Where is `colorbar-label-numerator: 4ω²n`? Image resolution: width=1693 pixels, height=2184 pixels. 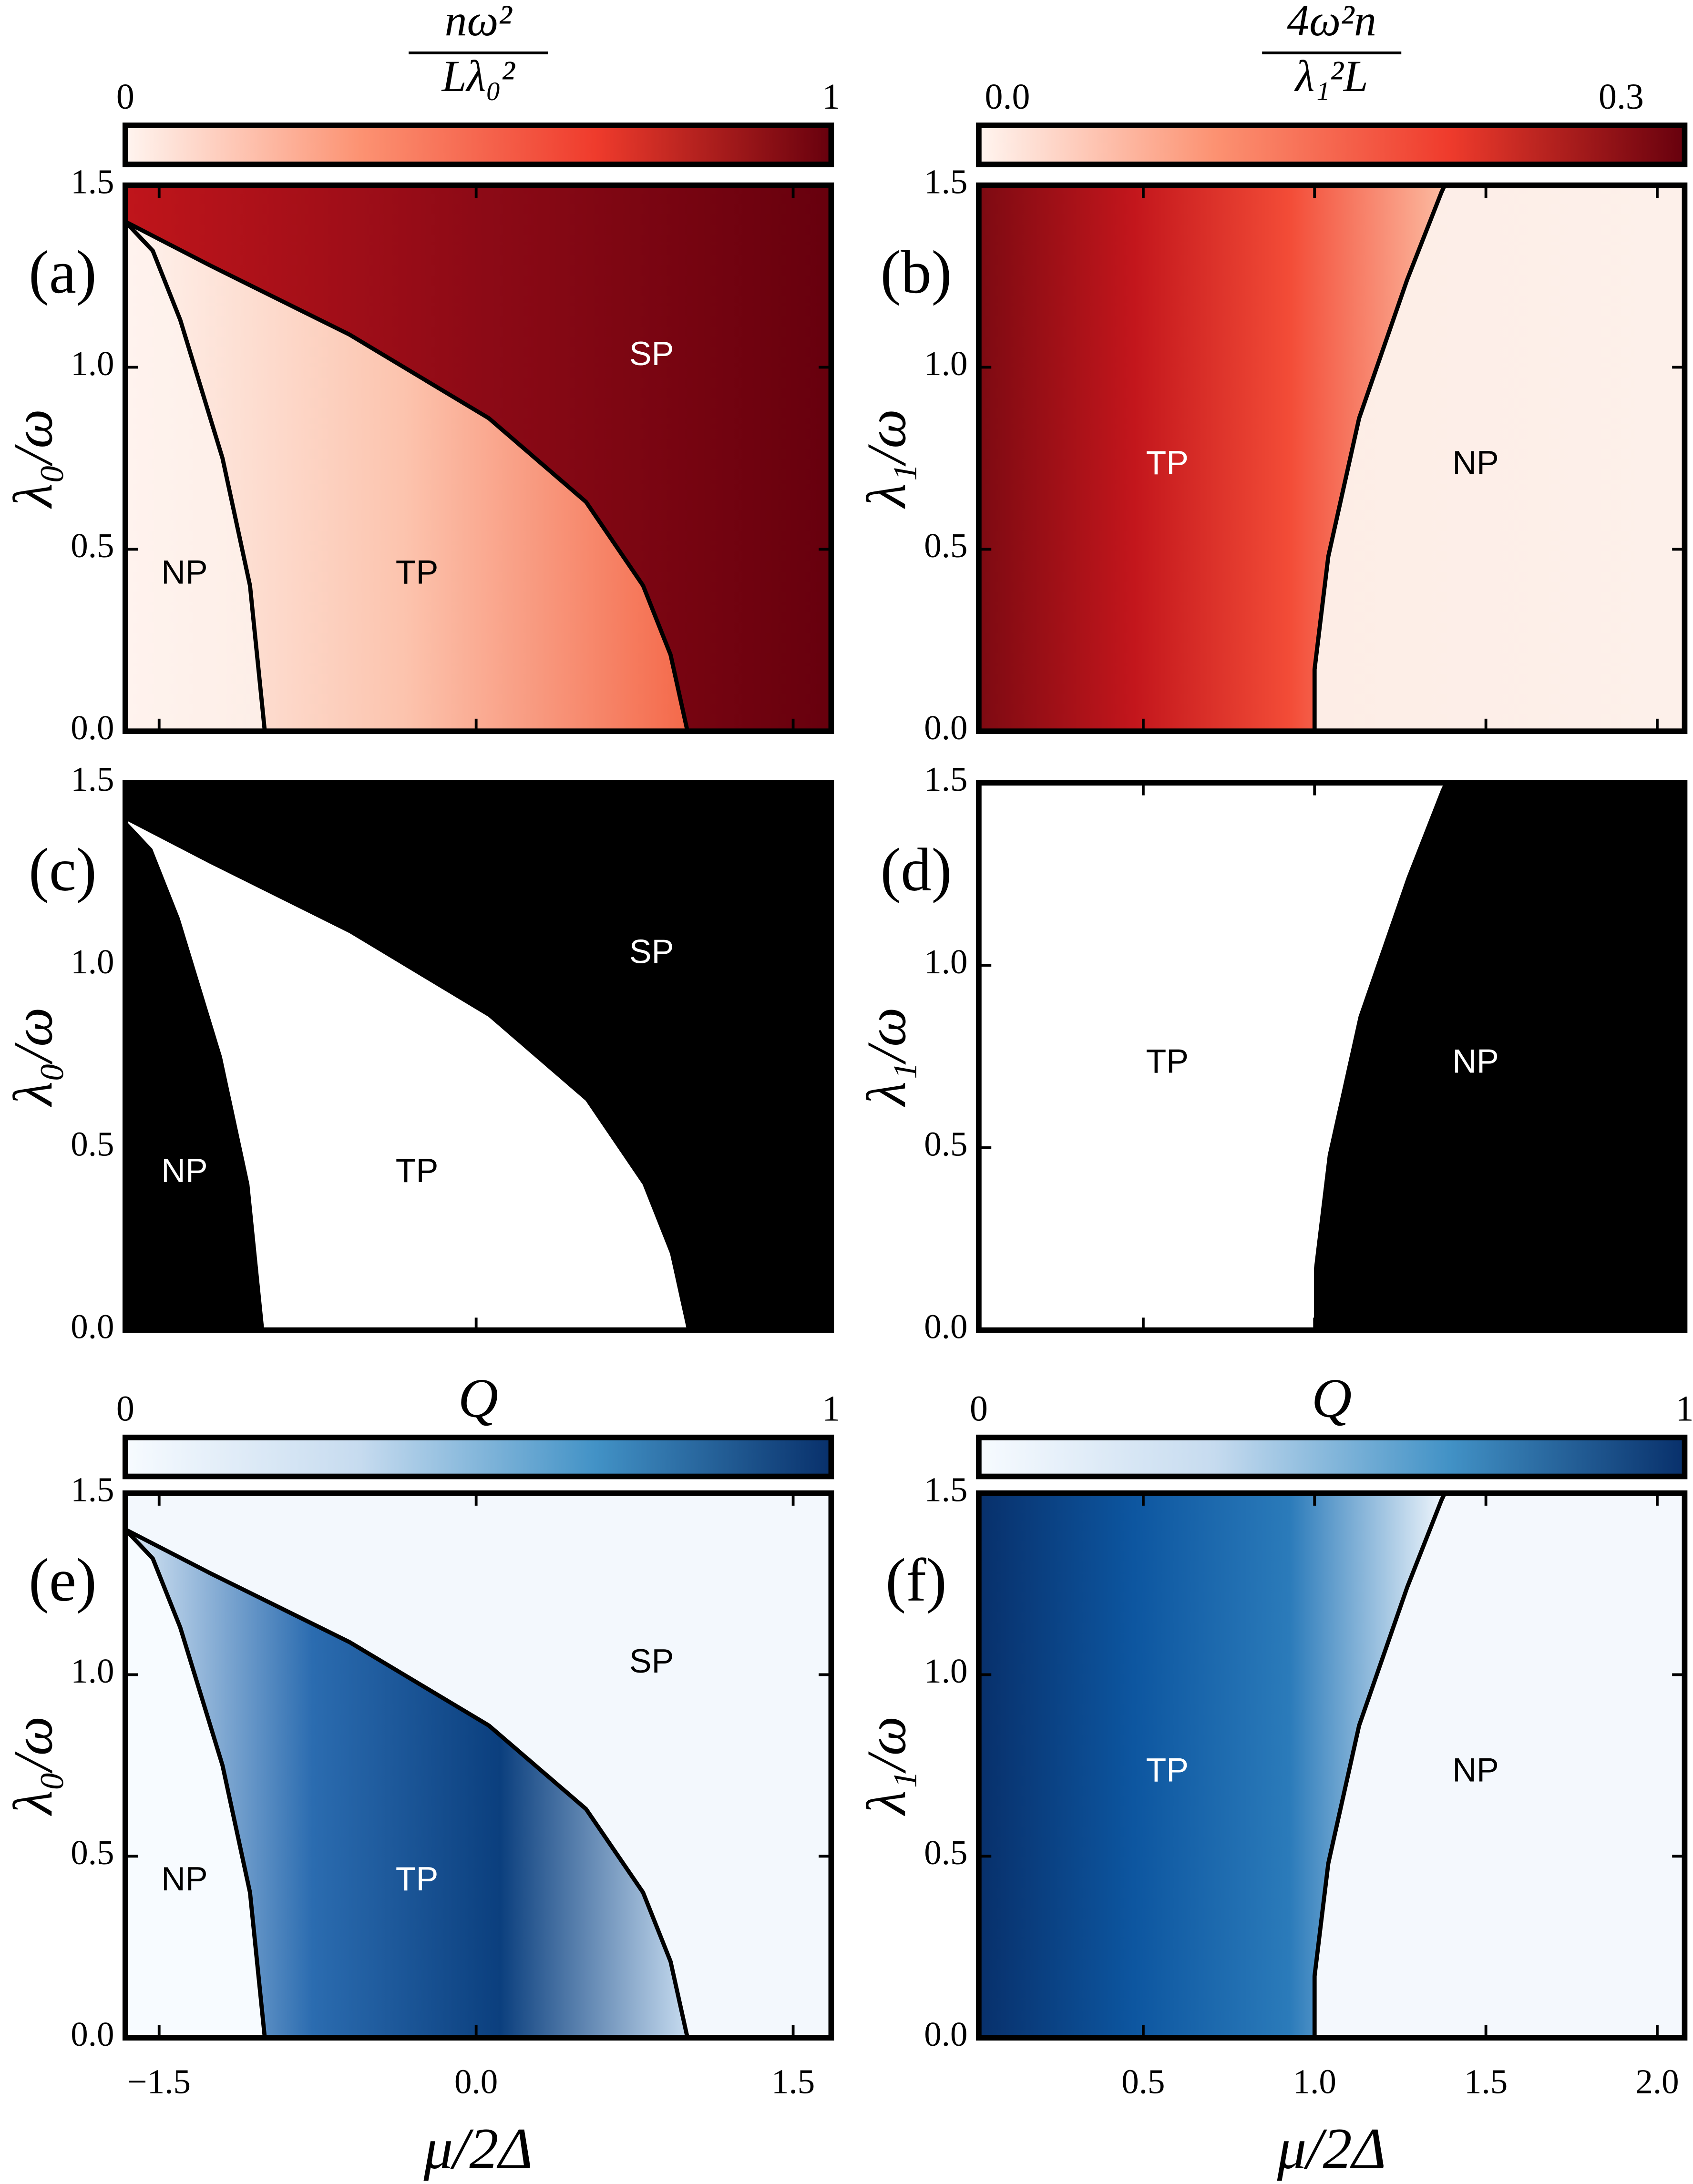
colorbar-label-numerator: 4ω²n is located at coordinates (1331, 22).